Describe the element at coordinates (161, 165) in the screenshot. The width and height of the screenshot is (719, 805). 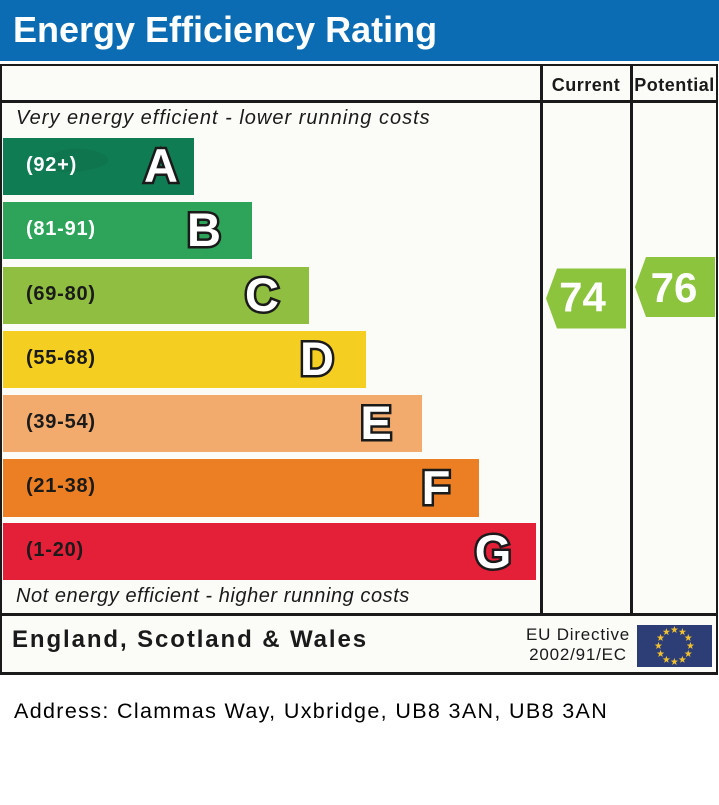
I see `svg-text: A` at that location.